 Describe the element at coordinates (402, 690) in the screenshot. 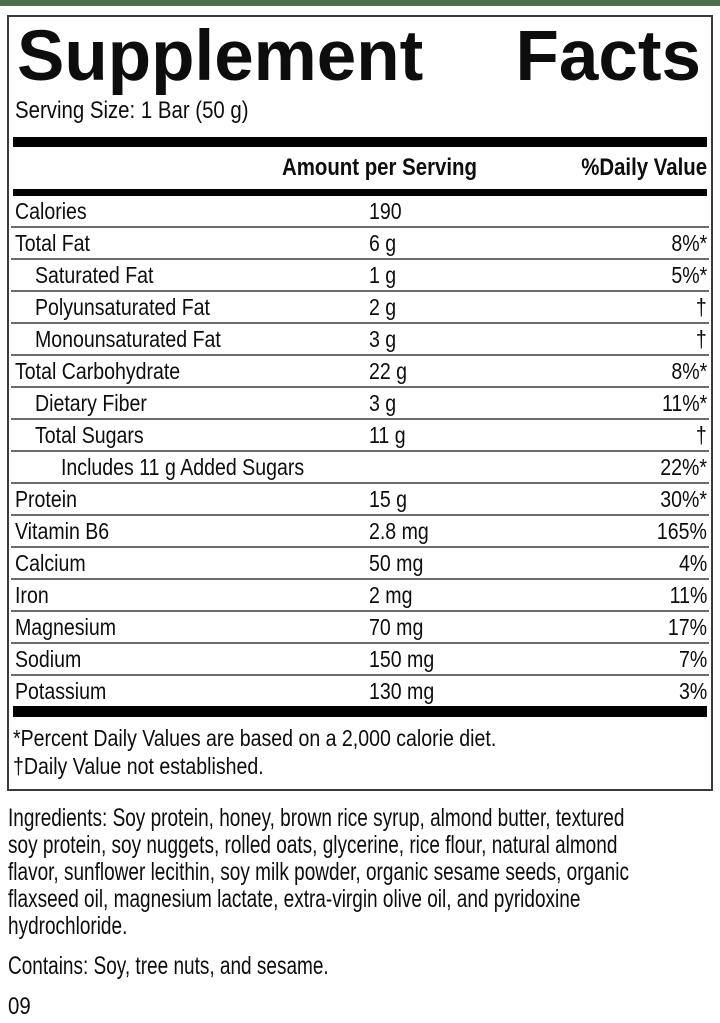

I see `nutrient-amount: 130 mg` at that location.